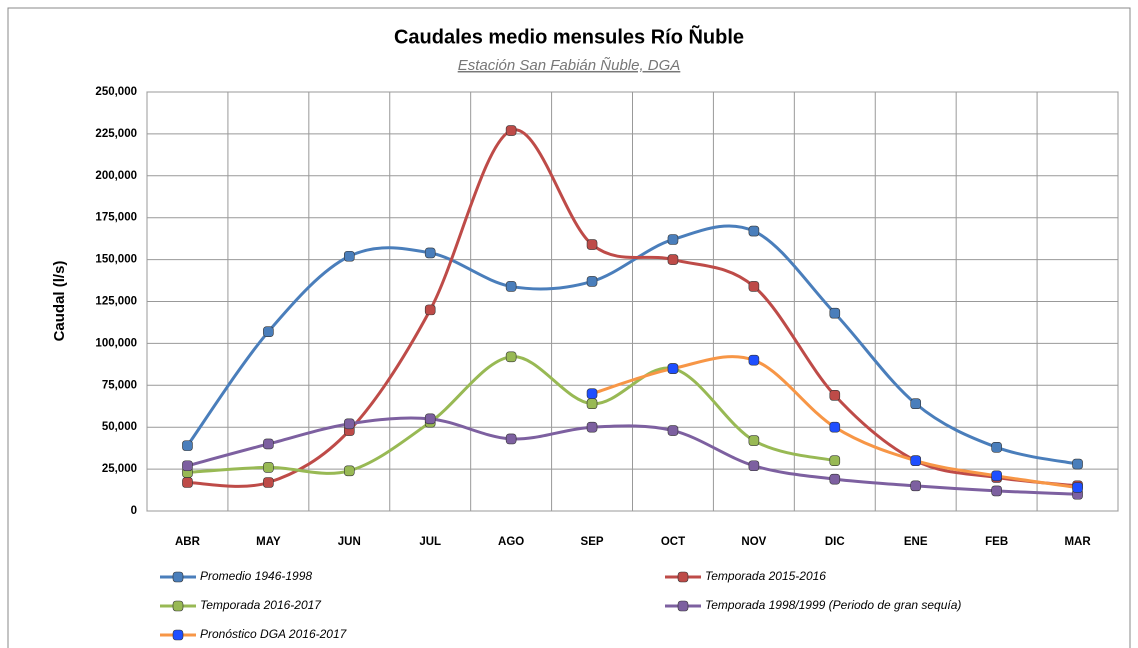 This screenshot has width=1138, height=648. What do you see at coordinates (765, 576) in the screenshot?
I see `legend-label: Temporada 2015-2016` at bounding box center [765, 576].